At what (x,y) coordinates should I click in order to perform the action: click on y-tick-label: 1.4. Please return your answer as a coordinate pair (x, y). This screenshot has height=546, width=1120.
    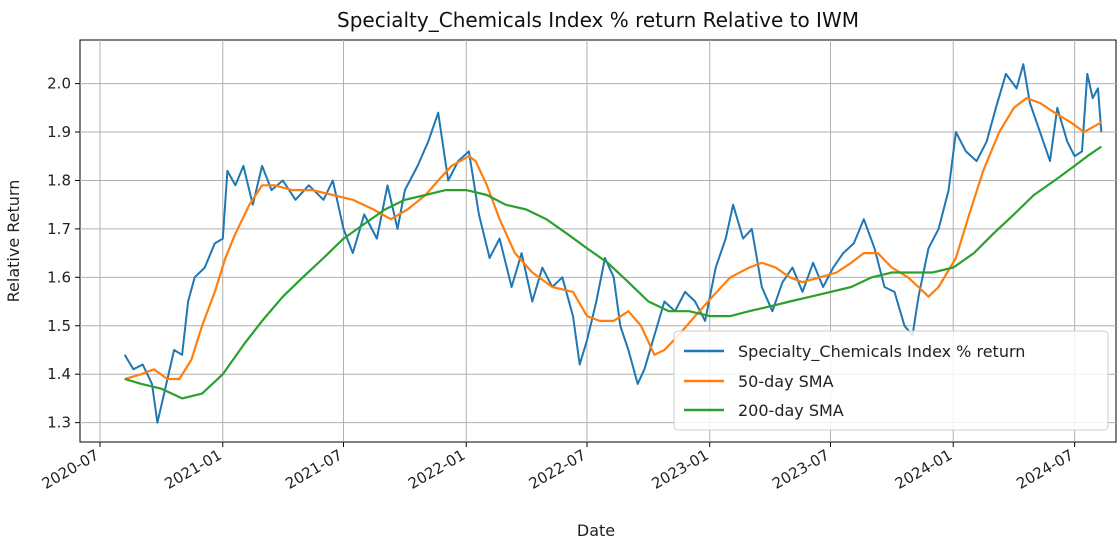
    Looking at the image, I should click on (59, 374).